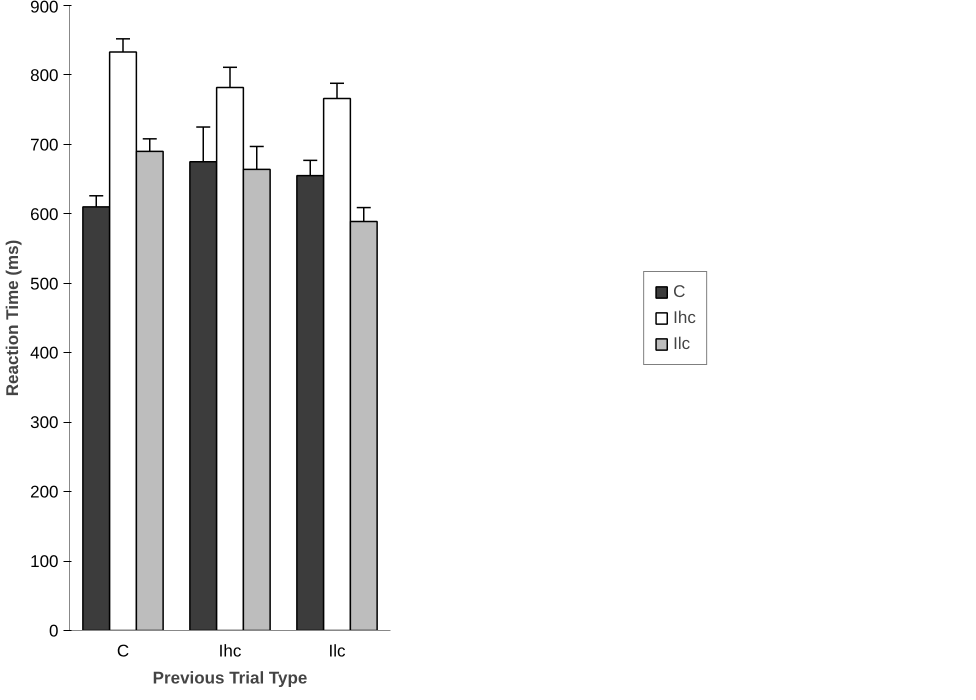  Describe the element at coordinates (44, 422) in the screenshot. I see `y-tick-label: 300` at that location.